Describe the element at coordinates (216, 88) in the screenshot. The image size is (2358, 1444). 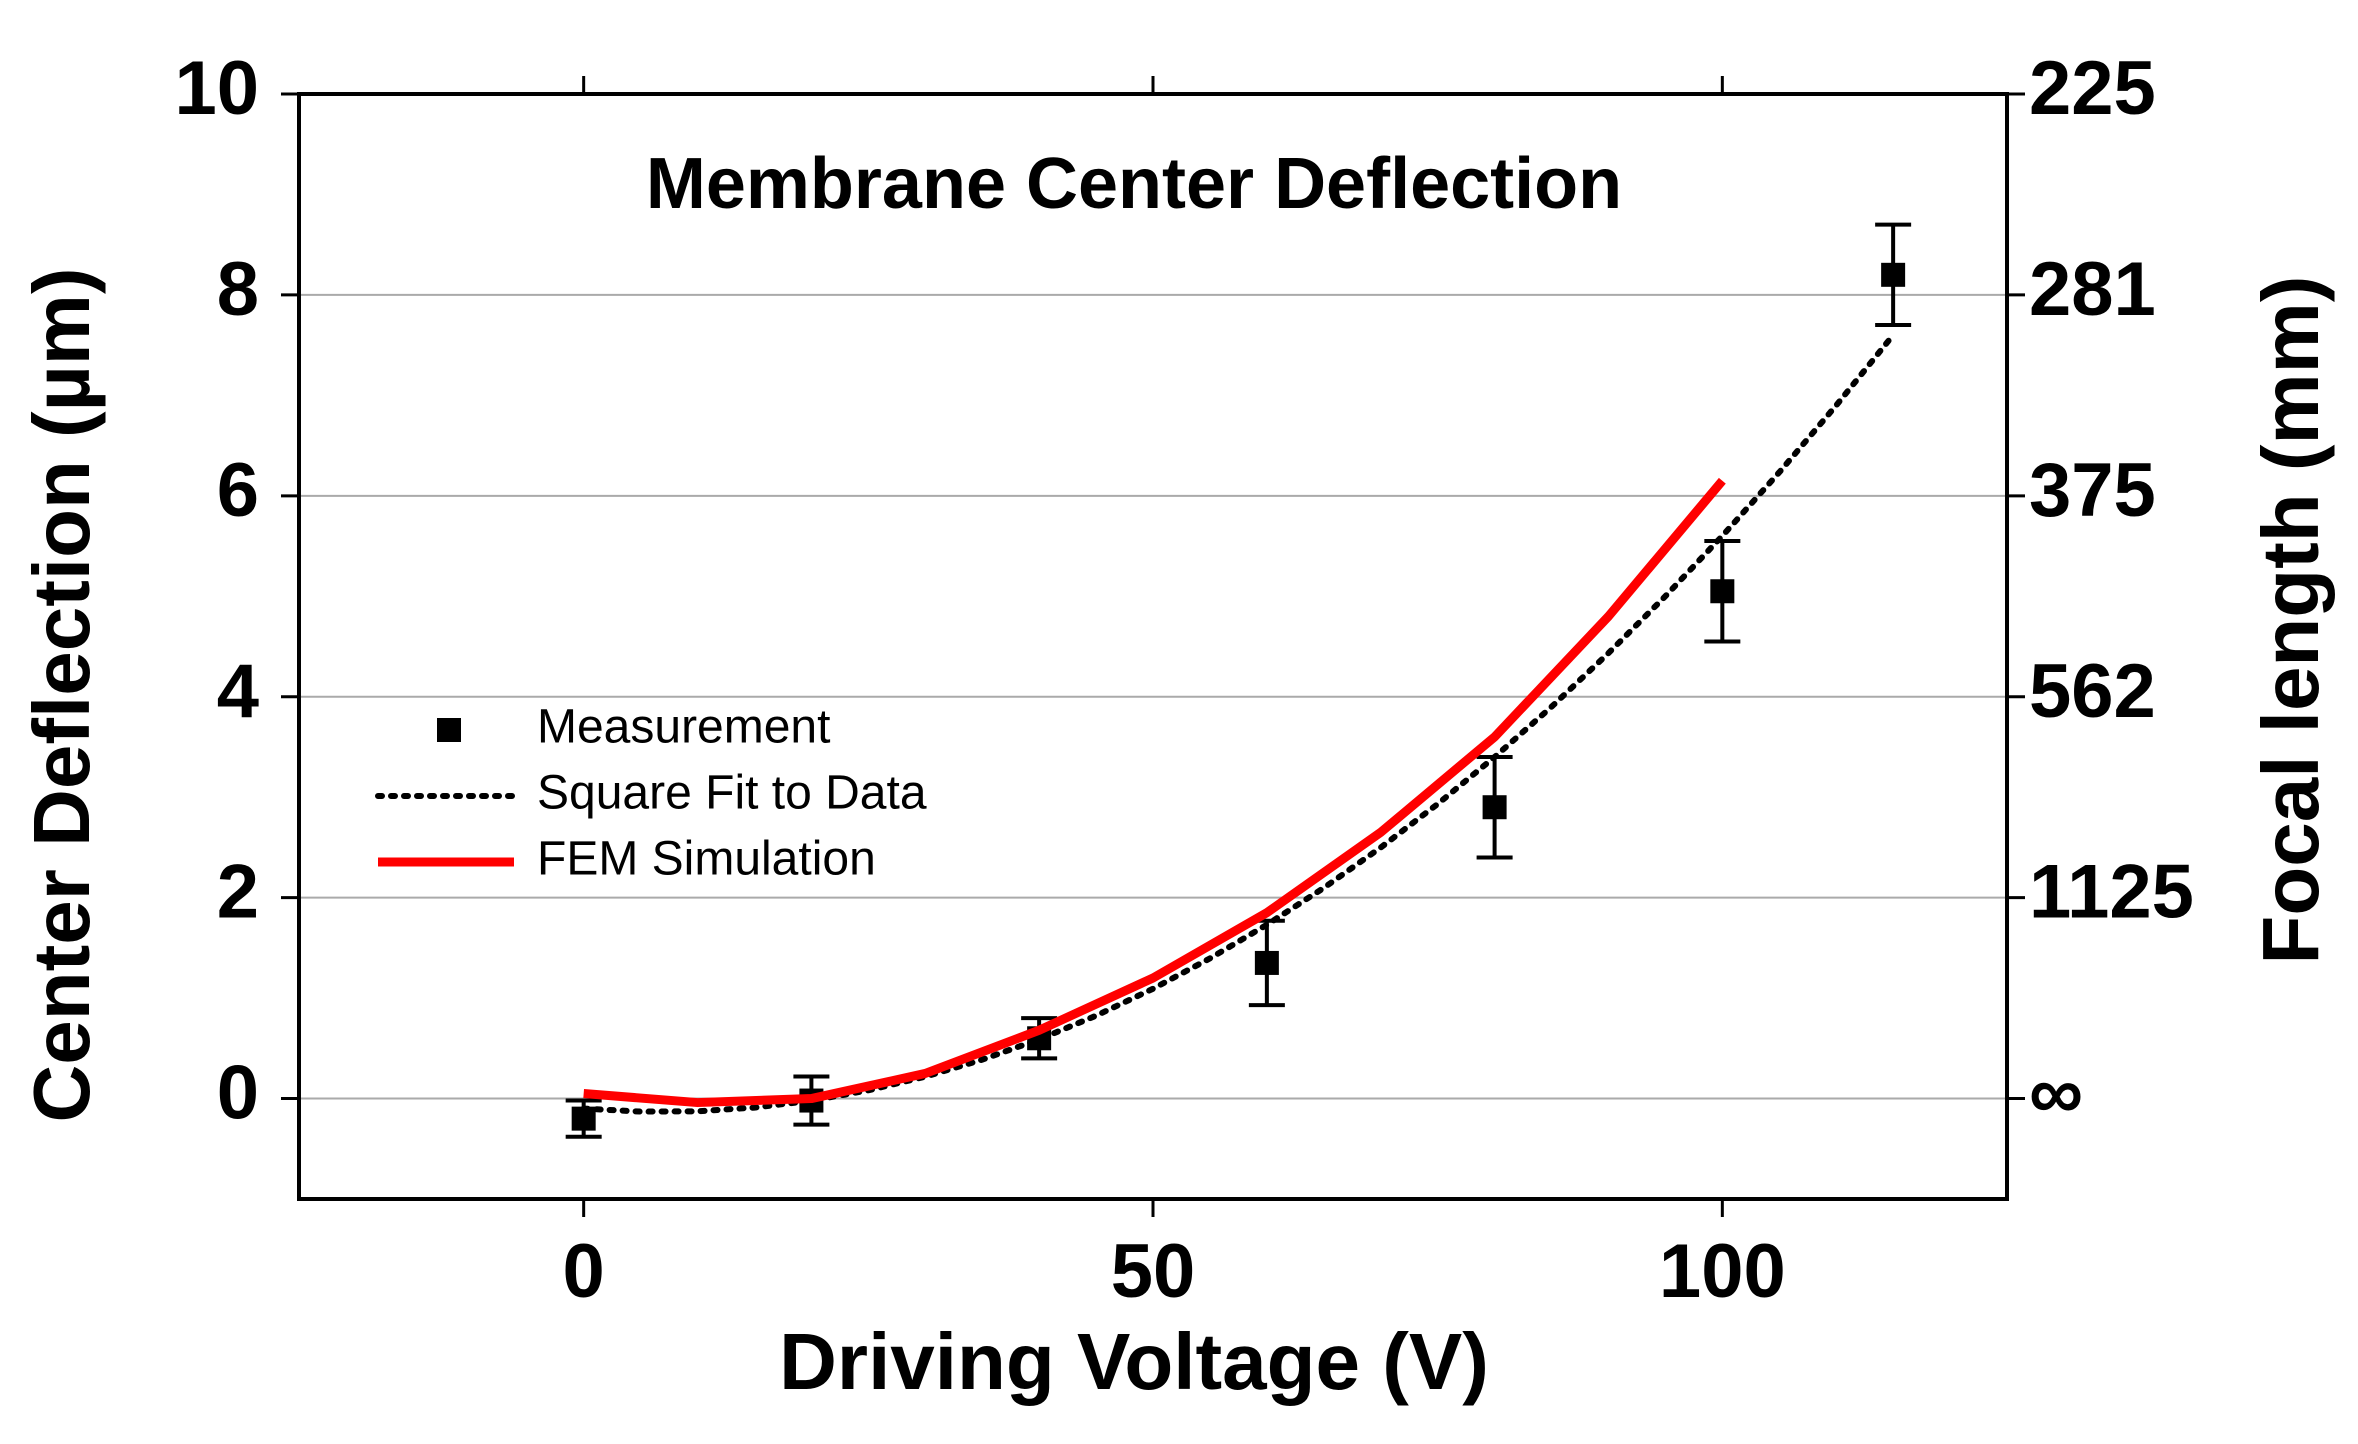
I see `y-tick-label: 10` at that location.